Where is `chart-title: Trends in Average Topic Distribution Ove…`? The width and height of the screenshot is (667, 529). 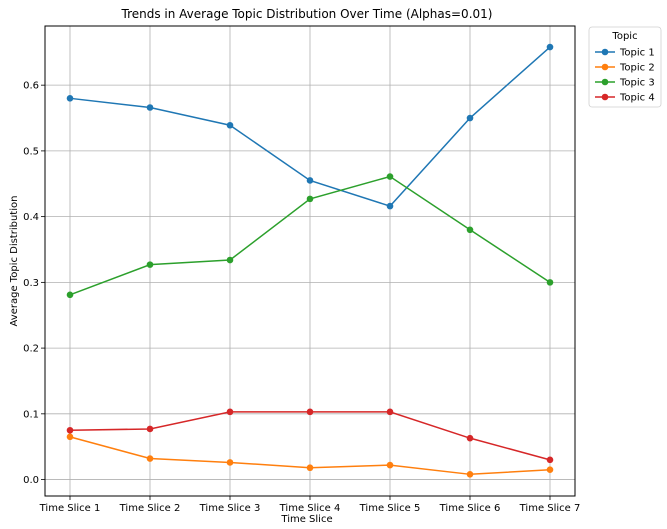
chart-title: Trends in Average Topic Distribution Ove… is located at coordinates (307, 14).